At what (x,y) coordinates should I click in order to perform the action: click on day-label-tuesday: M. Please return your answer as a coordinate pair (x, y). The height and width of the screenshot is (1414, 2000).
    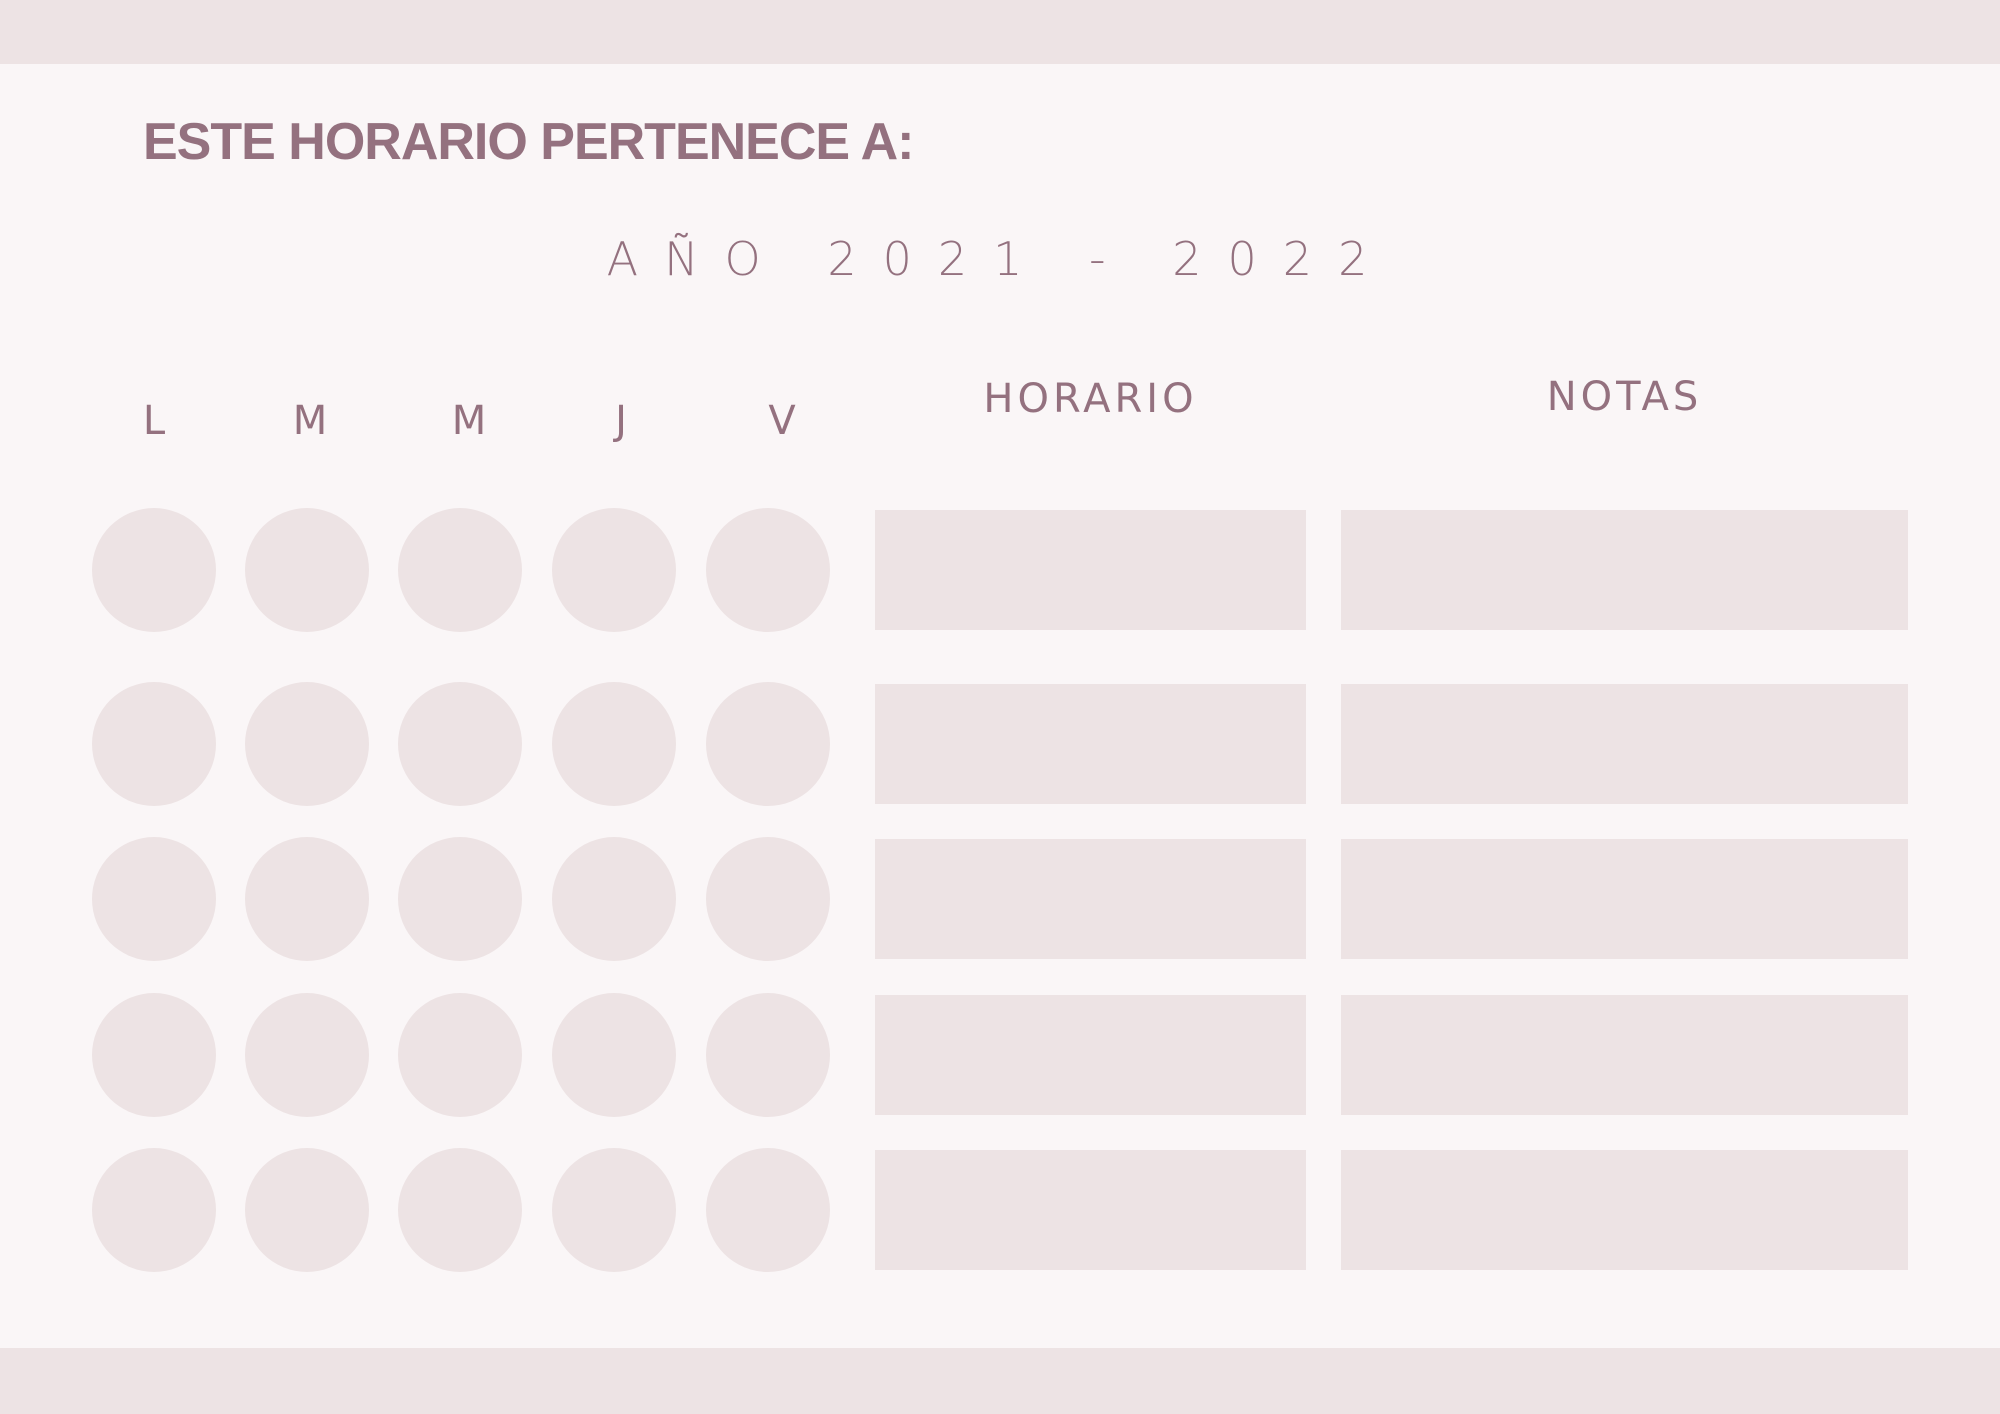
    Looking at the image, I should click on (310, 421).